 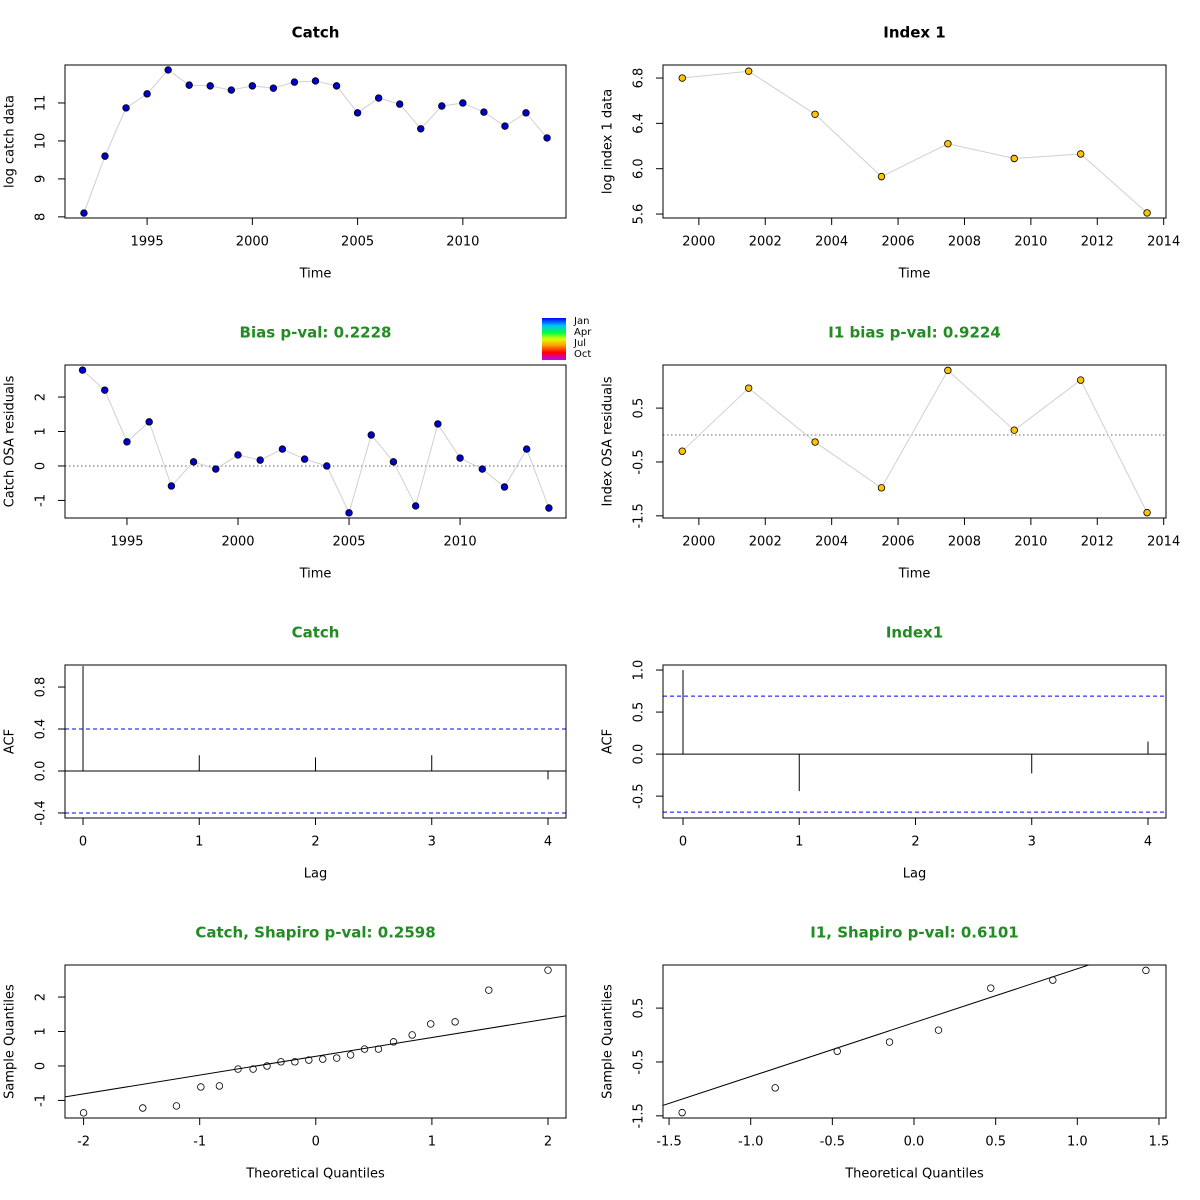 I want to click on panel-title: Catch, so click(x=316, y=633).